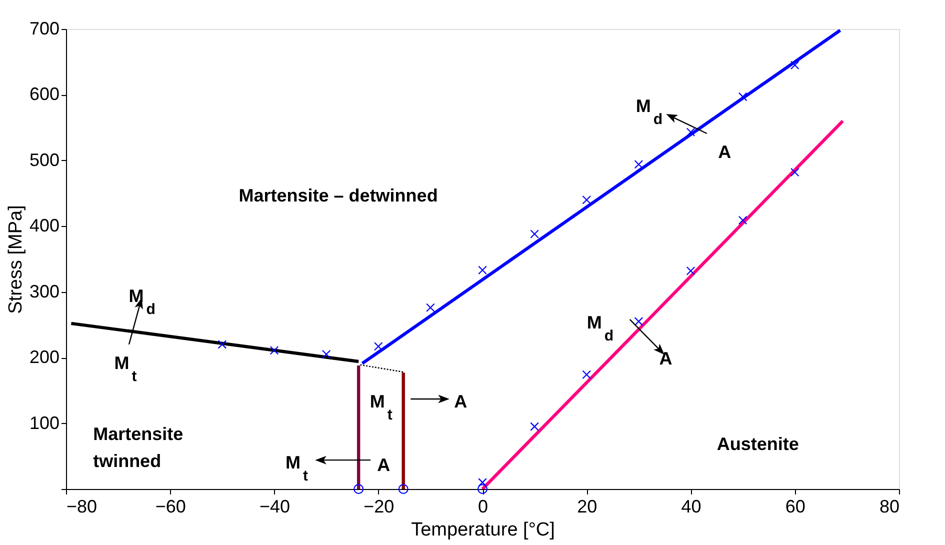  What do you see at coordinates (379, 506) in the screenshot?
I see `x-tick-label: −20` at bounding box center [379, 506].